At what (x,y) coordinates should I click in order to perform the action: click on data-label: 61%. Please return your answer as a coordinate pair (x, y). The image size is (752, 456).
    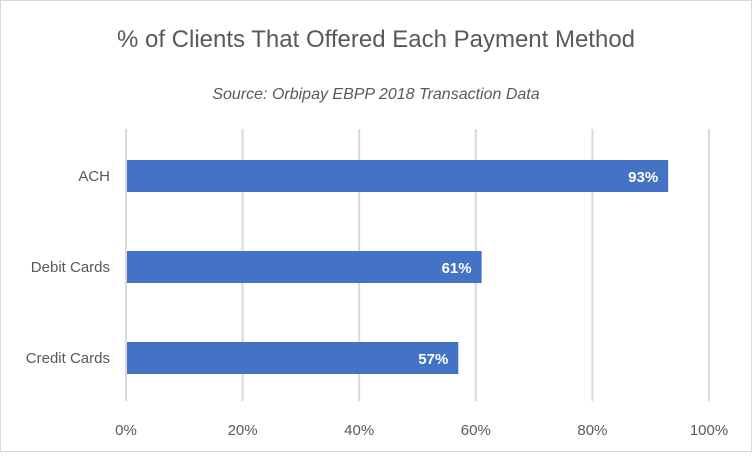
    Looking at the image, I should click on (457, 268).